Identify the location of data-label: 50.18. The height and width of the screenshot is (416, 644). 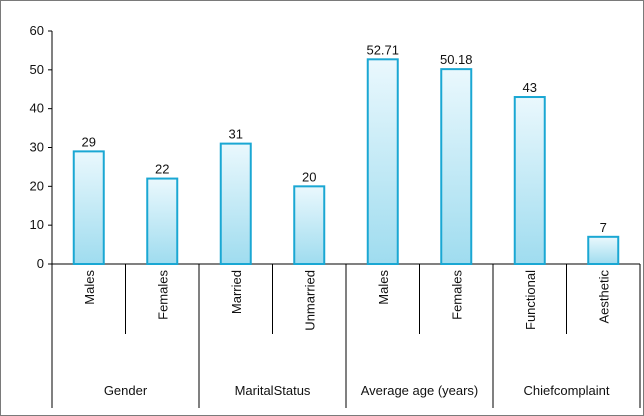
(456, 59).